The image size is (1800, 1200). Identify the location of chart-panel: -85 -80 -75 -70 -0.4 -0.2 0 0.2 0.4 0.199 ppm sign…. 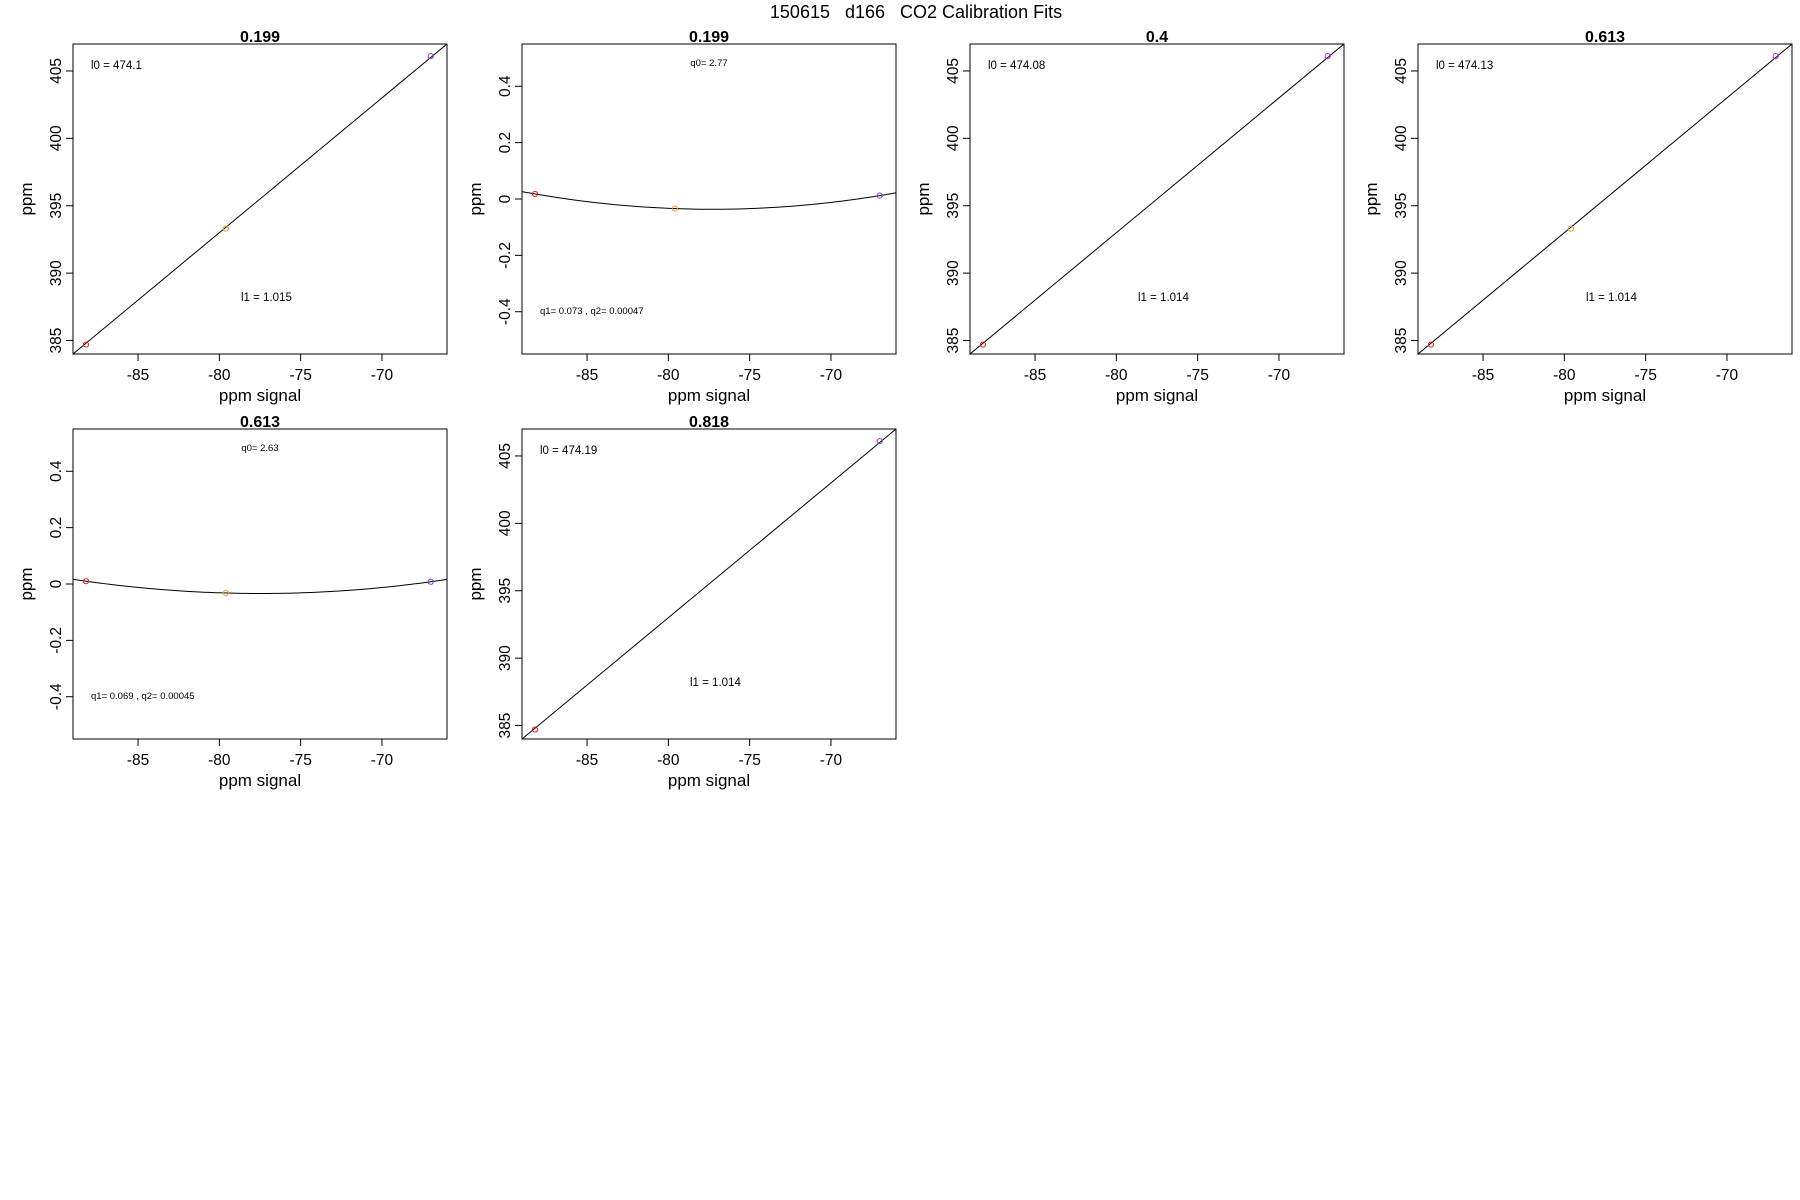
(681, 217).